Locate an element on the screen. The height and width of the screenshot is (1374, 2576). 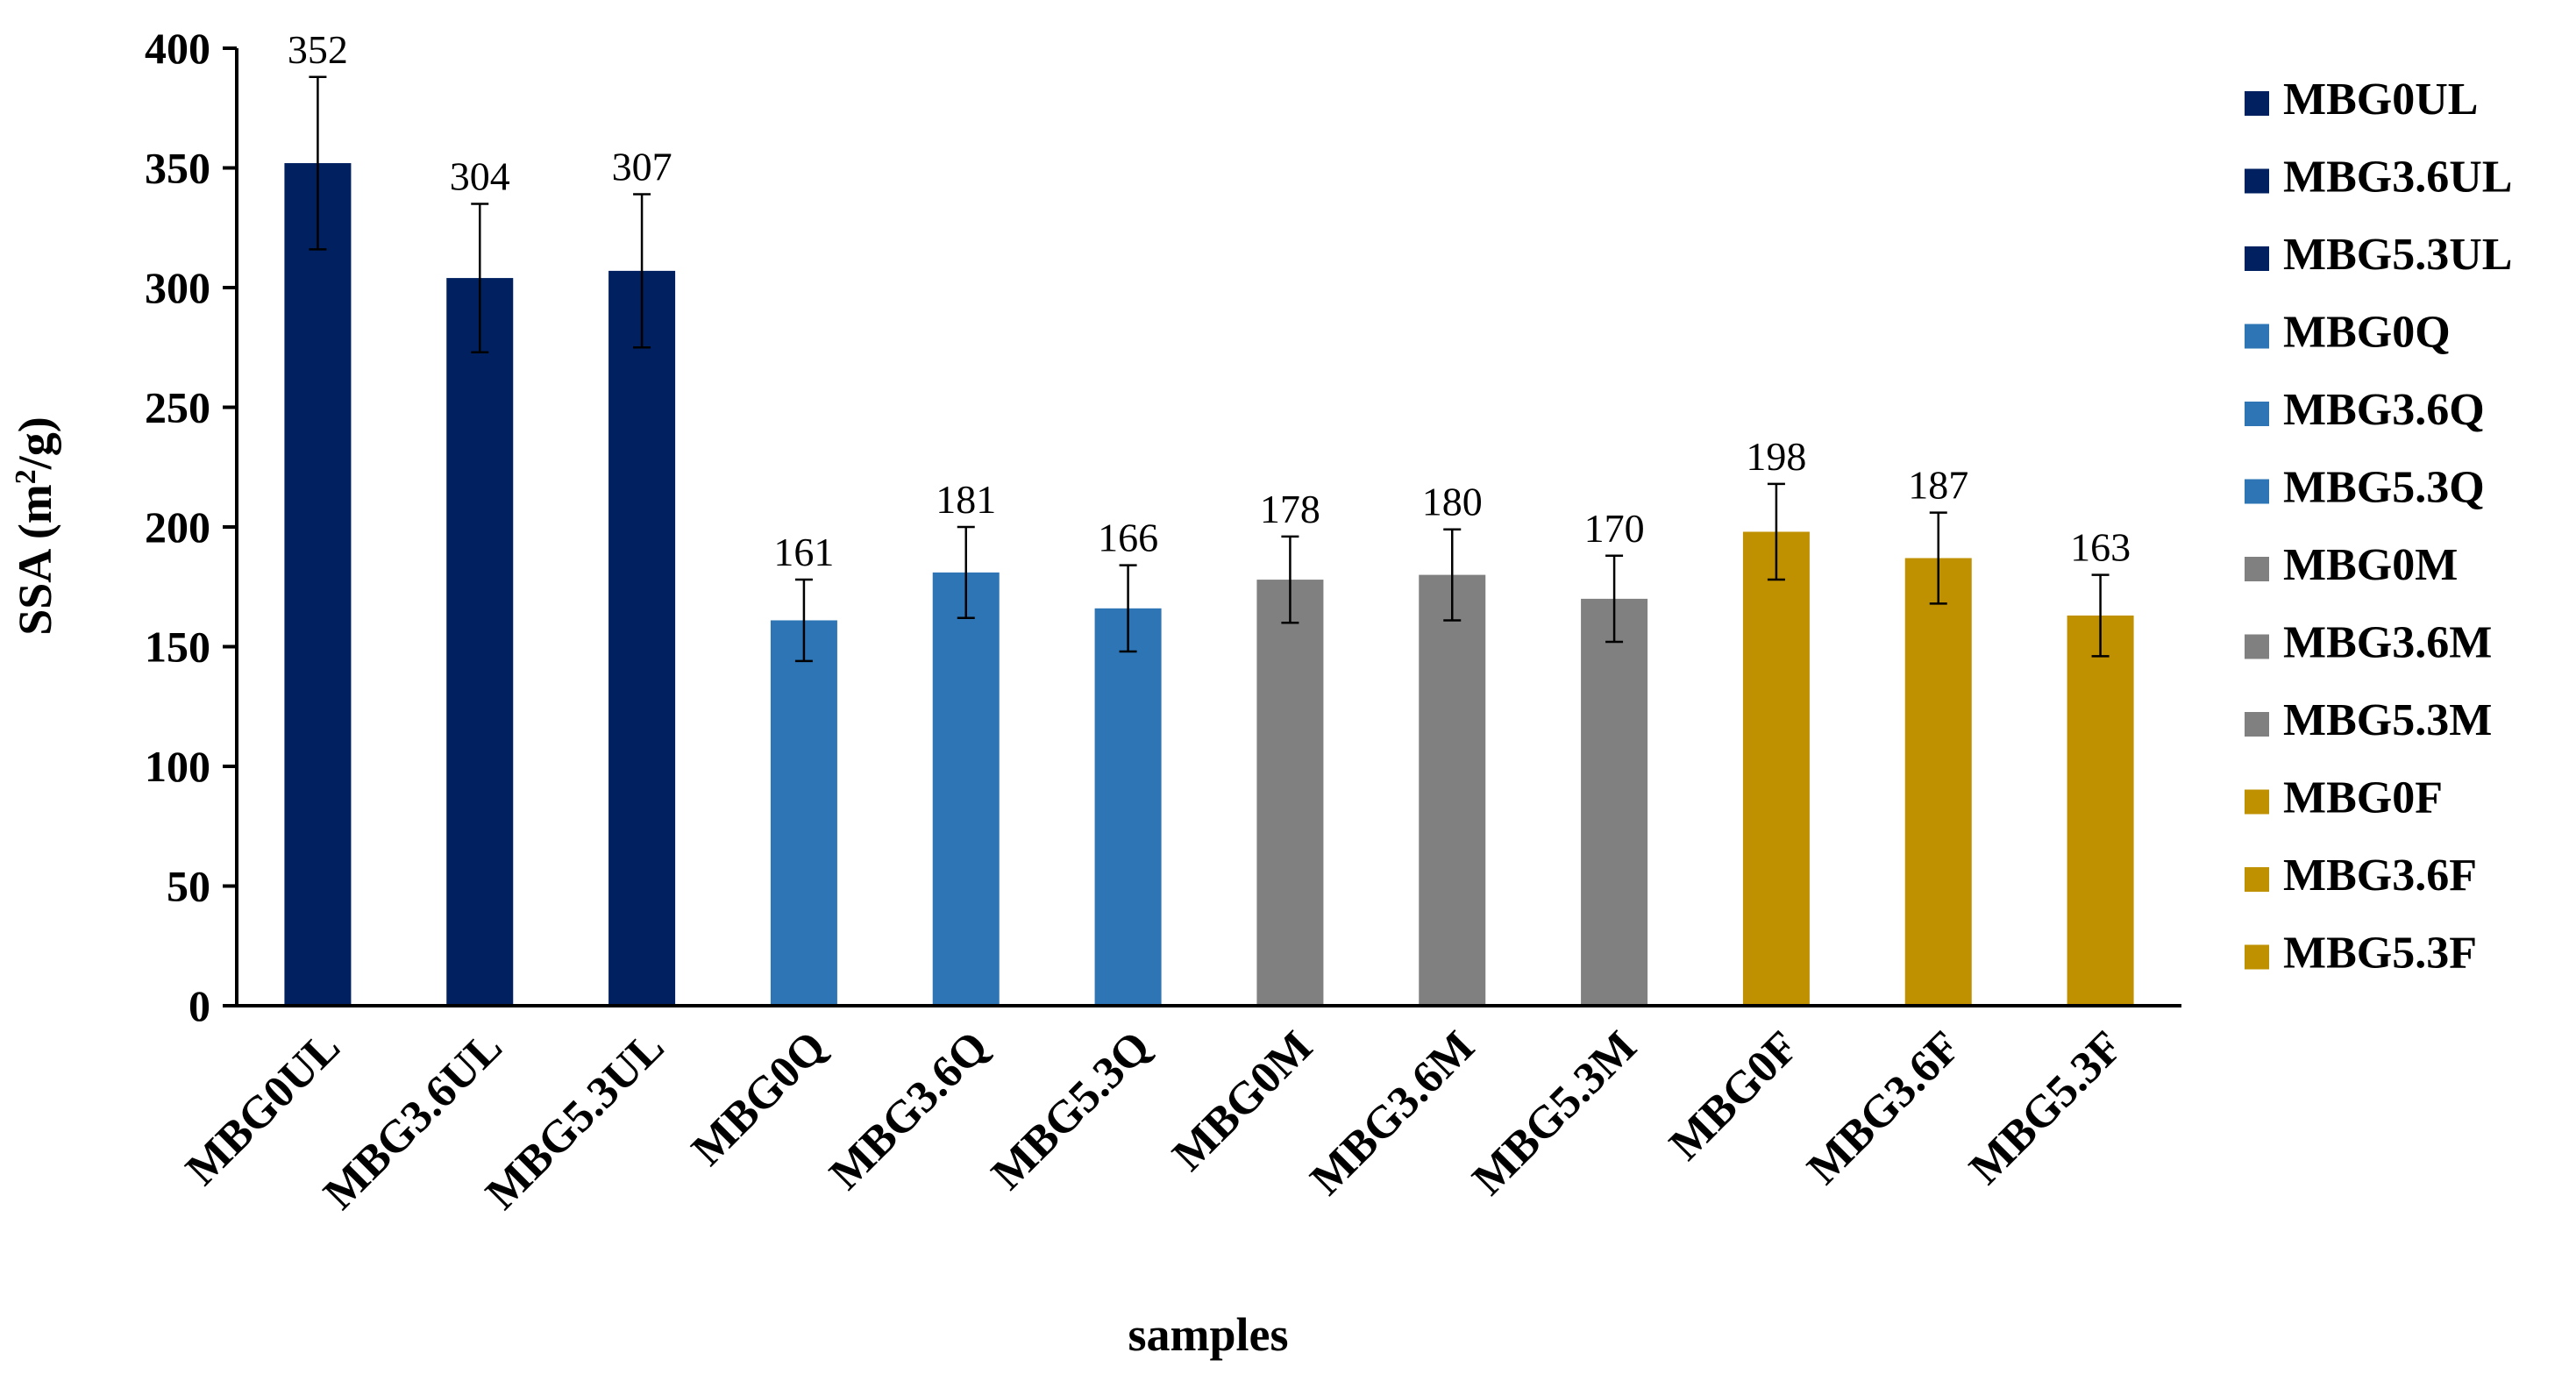
x-tick-label: MBG0UL is located at coordinates (263, 1108).